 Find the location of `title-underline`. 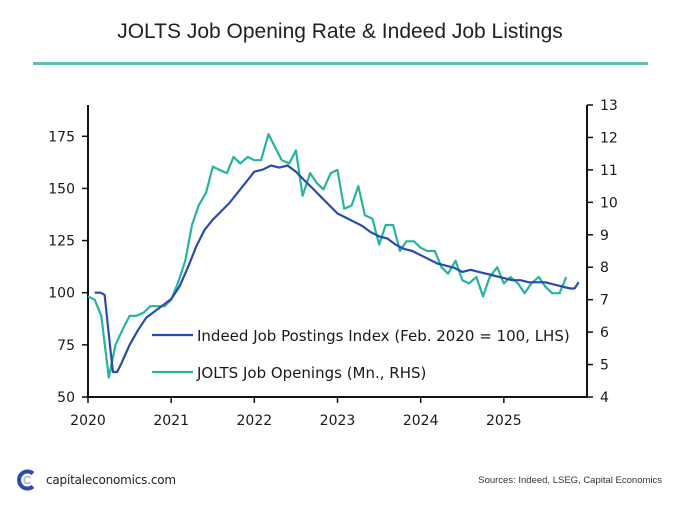

title-underline is located at coordinates (340, 63).